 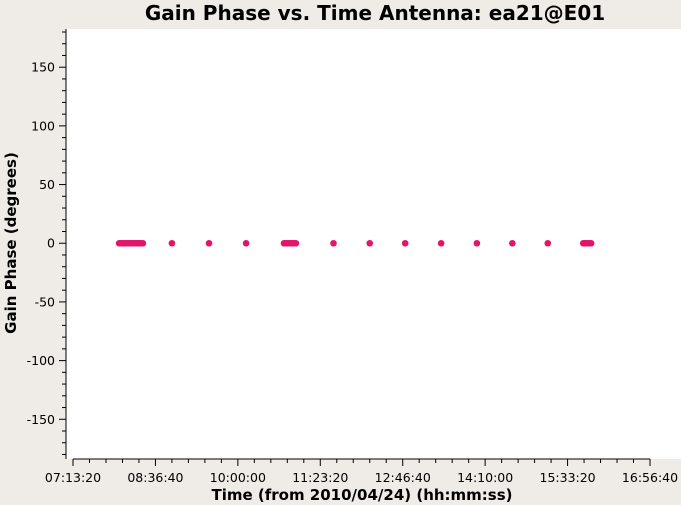 What do you see at coordinates (355, 243) in the screenshot?
I see `data-points` at bounding box center [355, 243].